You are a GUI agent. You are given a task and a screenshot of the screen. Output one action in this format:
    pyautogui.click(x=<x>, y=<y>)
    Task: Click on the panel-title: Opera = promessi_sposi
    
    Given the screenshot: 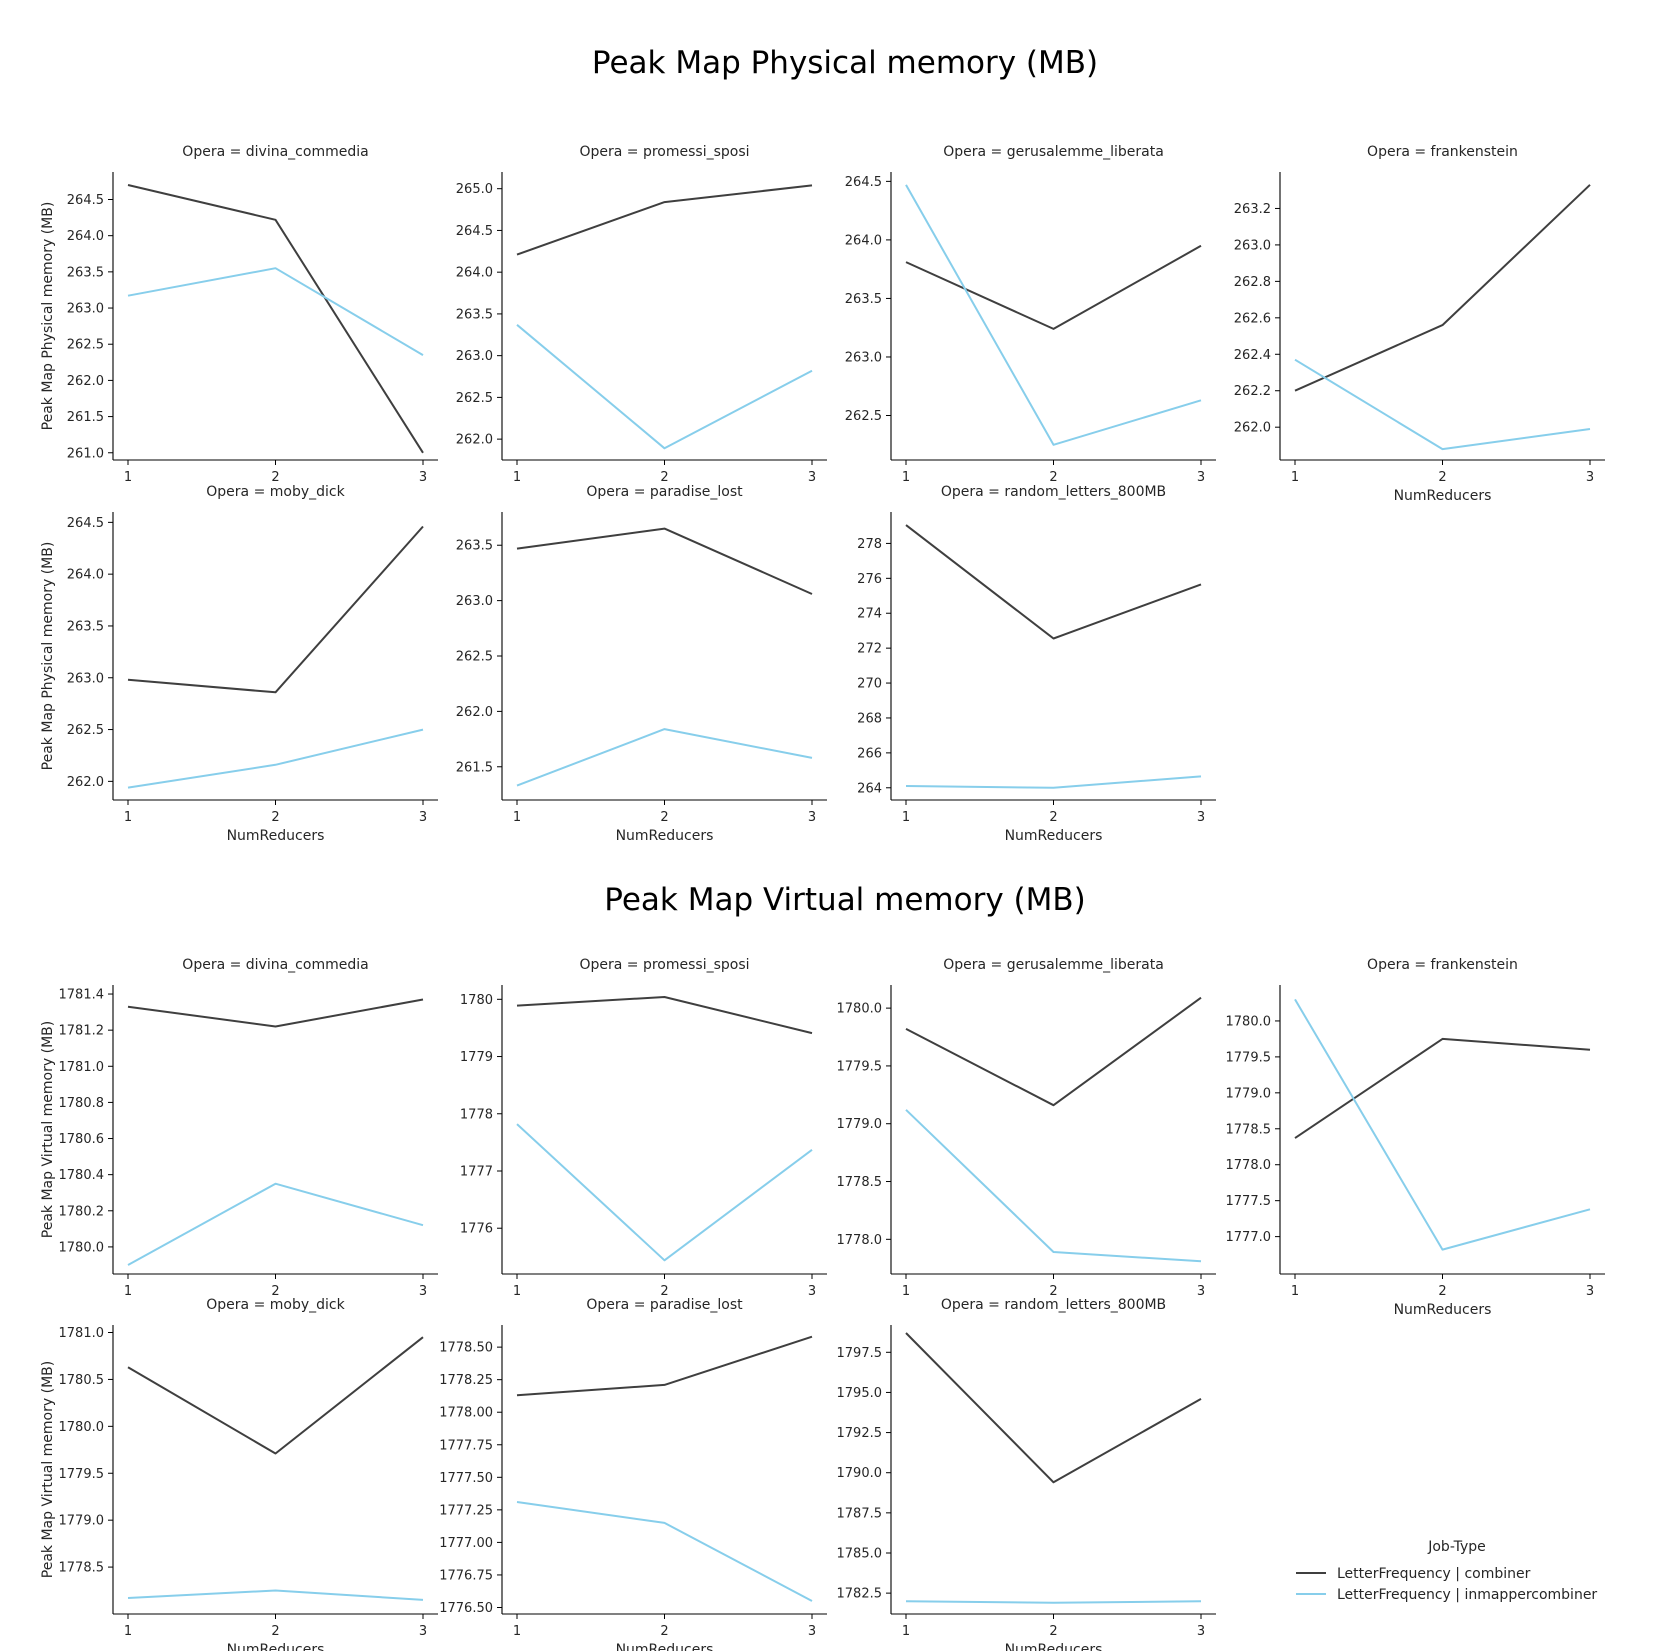 What is the action you would take?
    pyautogui.click(x=664, y=152)
    